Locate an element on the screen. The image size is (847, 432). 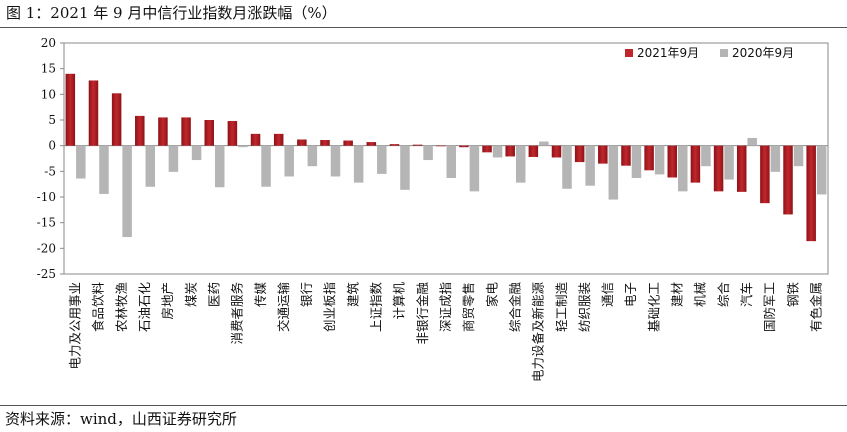
category-label: 汽车 is located at coordinates (746, 294).